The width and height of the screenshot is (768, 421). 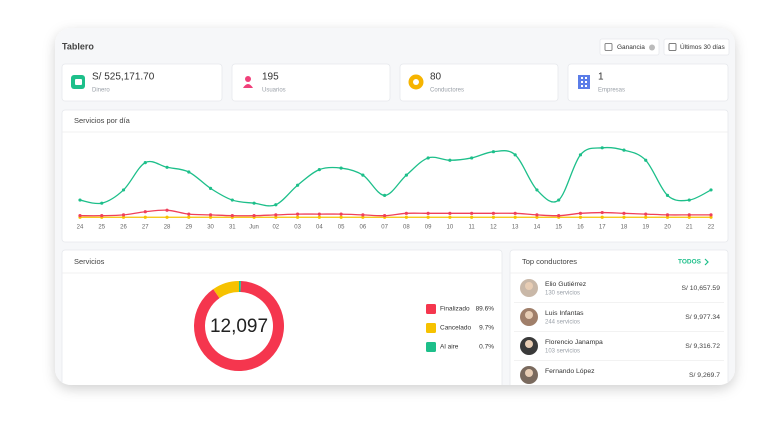 I want to click on x-tick-label: 12, so click(x=493, y=228).